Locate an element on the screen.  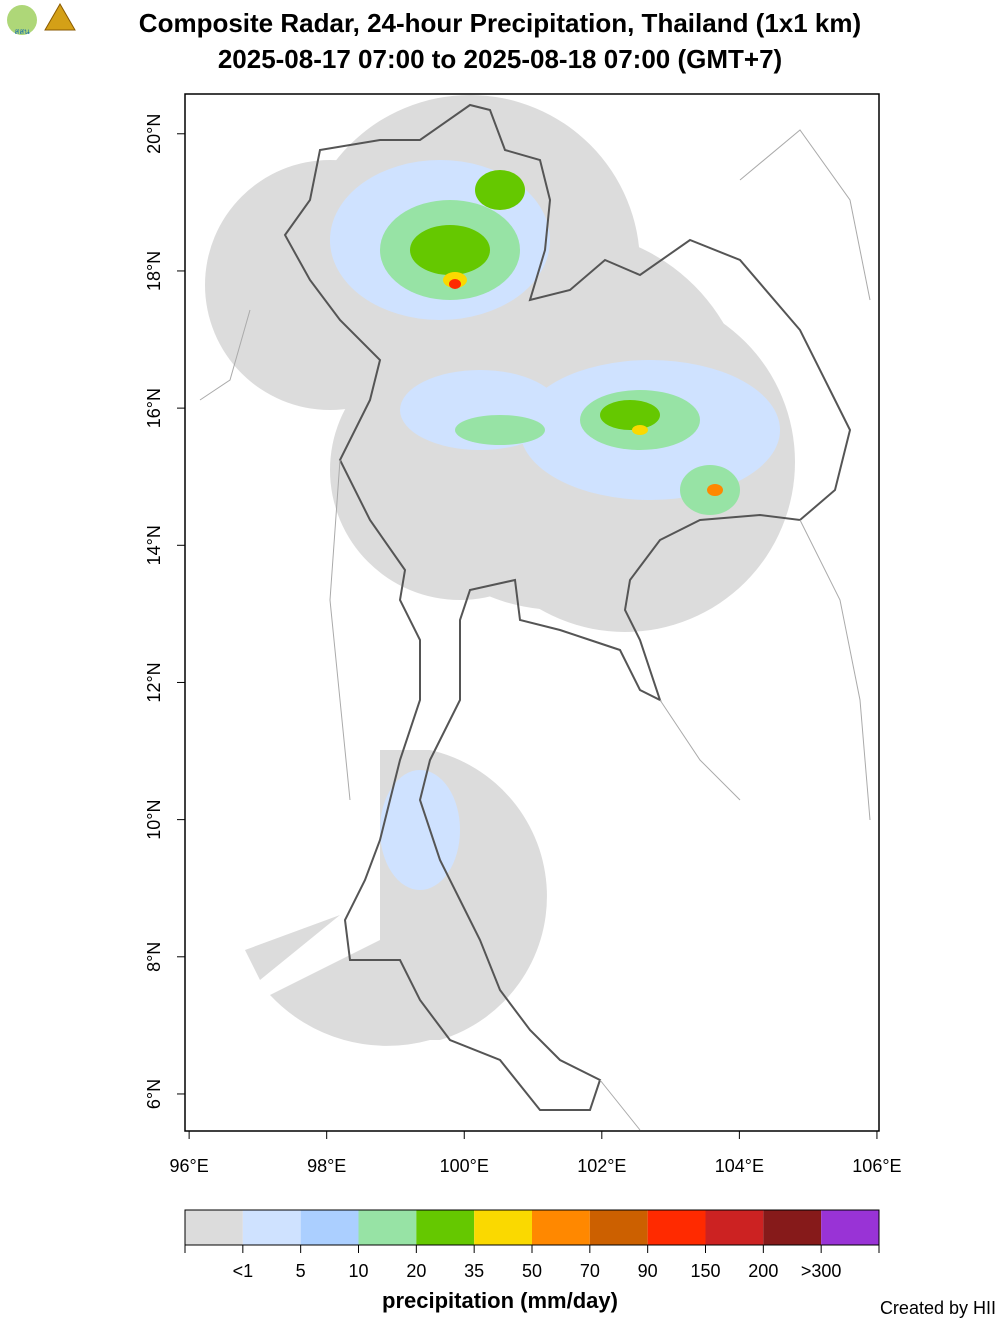
legend-label: >300 is located at coordinates (821, 1271).